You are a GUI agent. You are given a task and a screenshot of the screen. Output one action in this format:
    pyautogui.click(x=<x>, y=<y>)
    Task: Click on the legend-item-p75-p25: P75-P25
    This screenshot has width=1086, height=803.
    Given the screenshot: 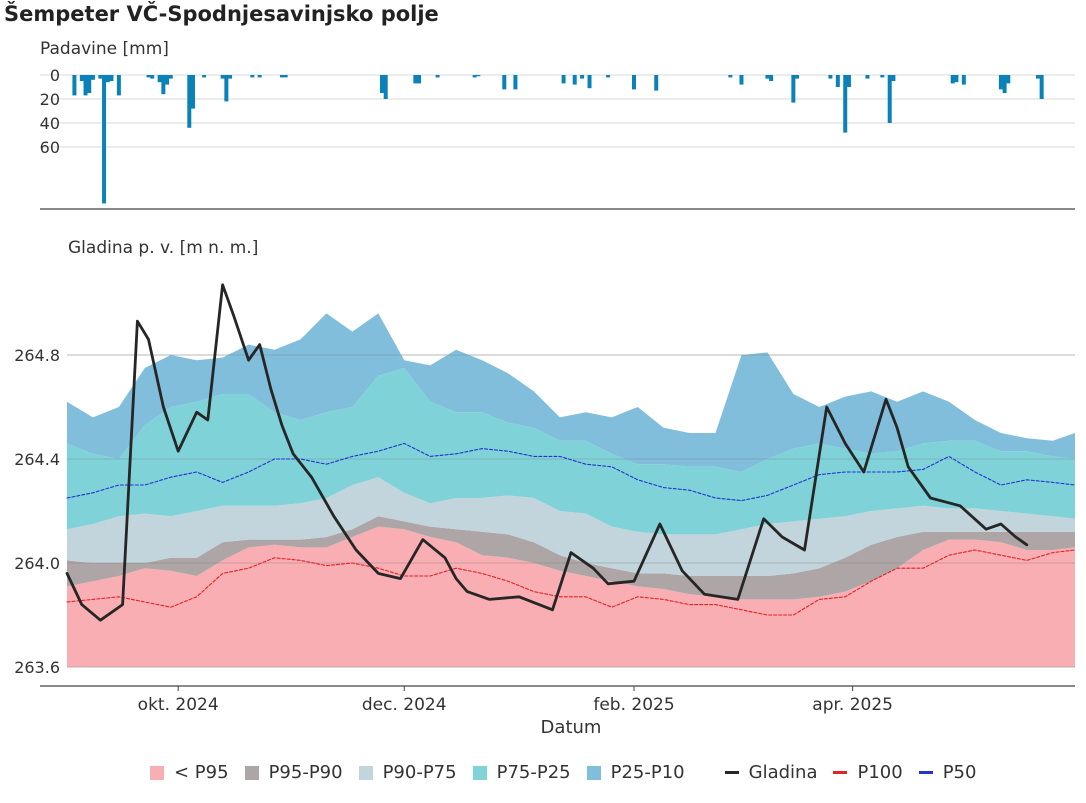 What is the action you would take?
    pyautogui.click(x=521, y=772)
    